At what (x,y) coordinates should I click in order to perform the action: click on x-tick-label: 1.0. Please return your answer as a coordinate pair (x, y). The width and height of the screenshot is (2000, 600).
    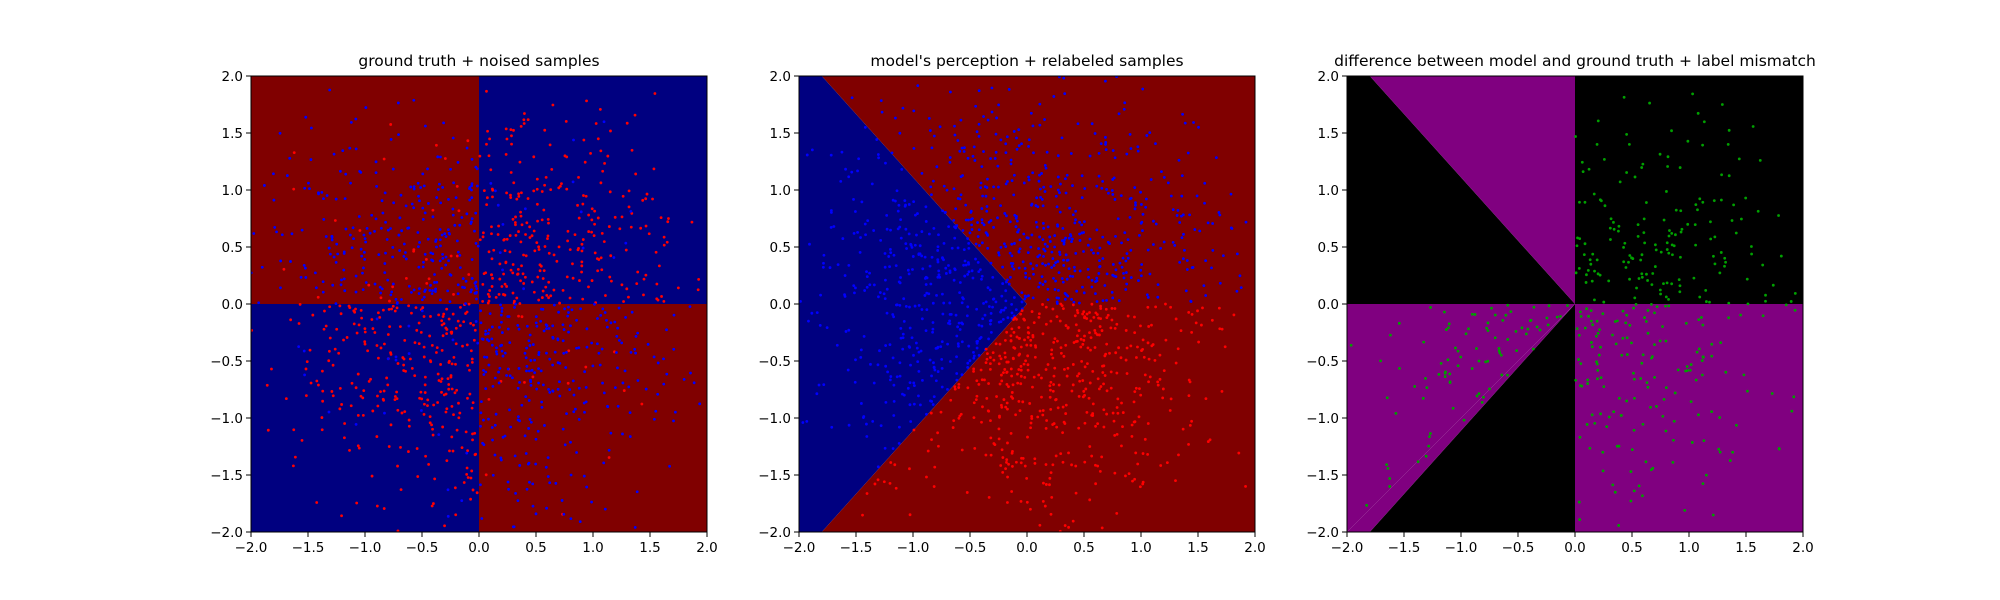
    Looking at the image, I should click on (592, 548).